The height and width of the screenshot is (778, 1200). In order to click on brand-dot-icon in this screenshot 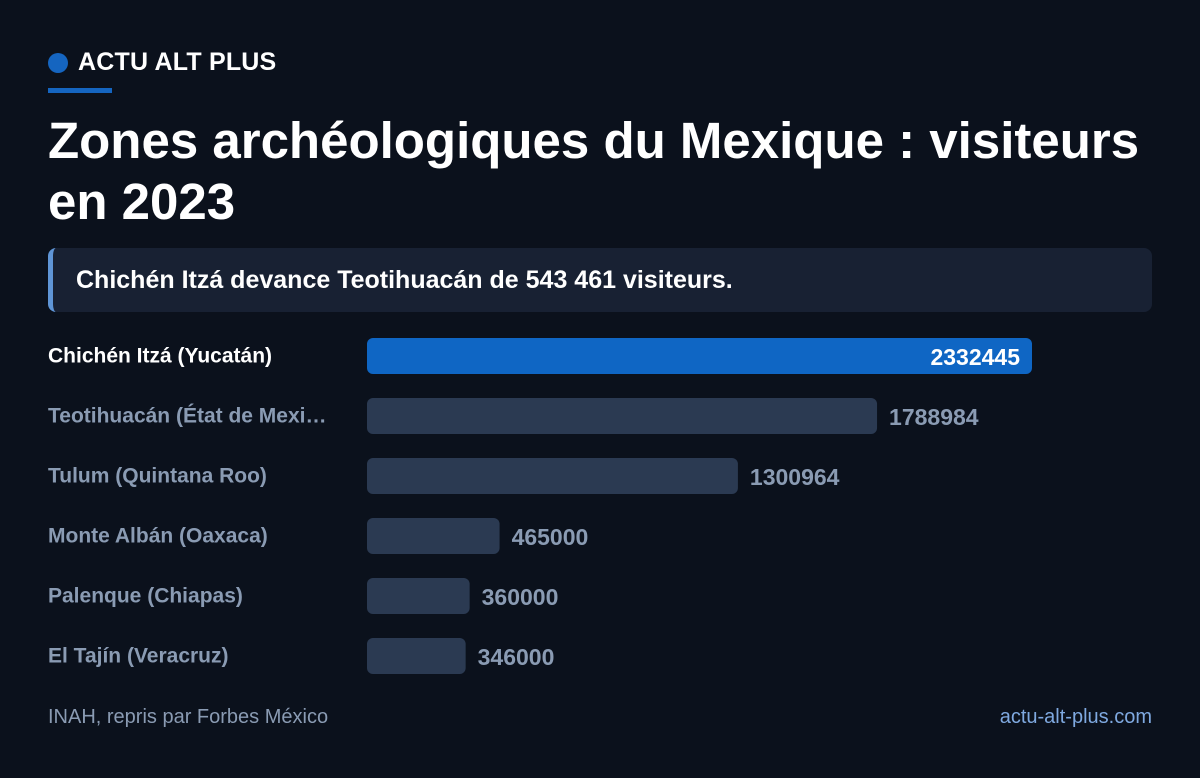, I will do `click(58, 62)`.